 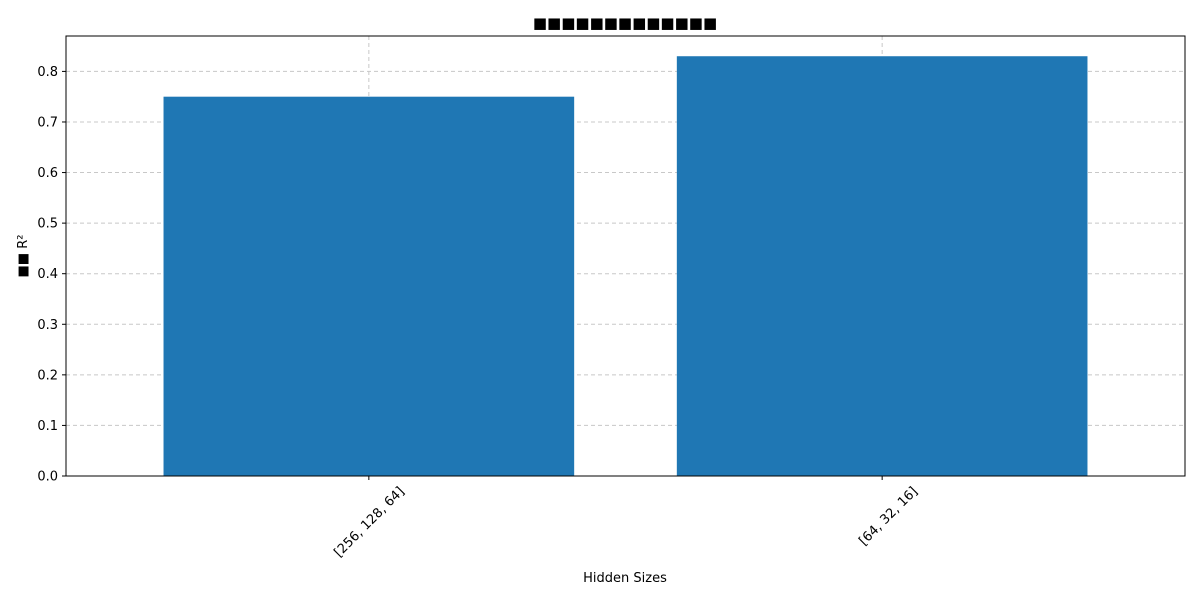 What do you see at coordinates (47, 477) in the screenshot?
I see `y-tick-label: 0.0` at bounding box center [47, 477].